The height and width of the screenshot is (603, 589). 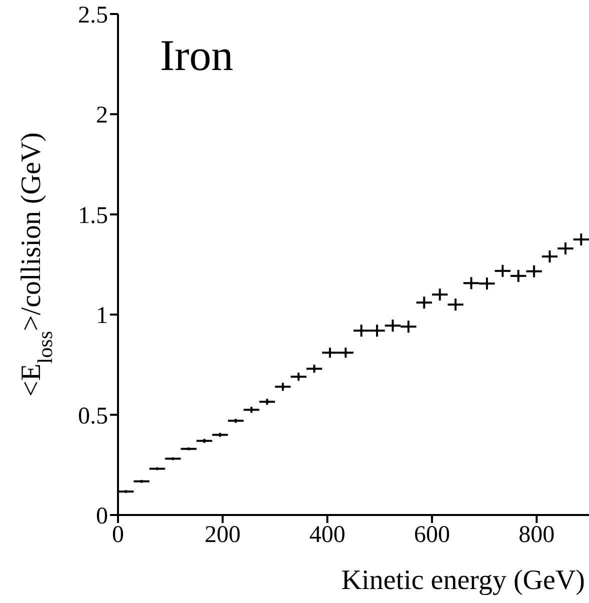 I want to click on x-tick-label: 600, so click(x=432, y=535).